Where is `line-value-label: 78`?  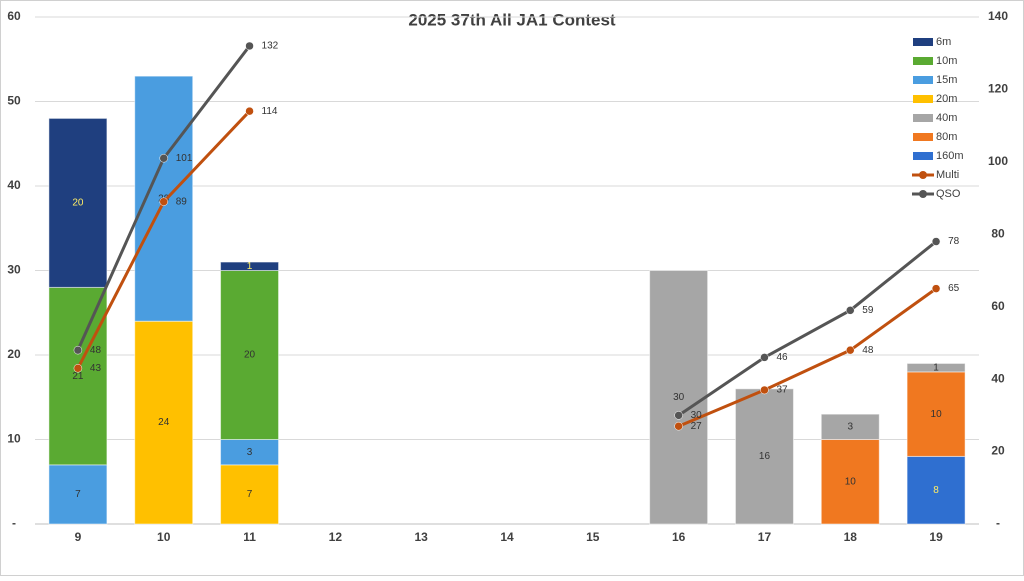
line-value-label: 78 is located at coordinates (954, 241).